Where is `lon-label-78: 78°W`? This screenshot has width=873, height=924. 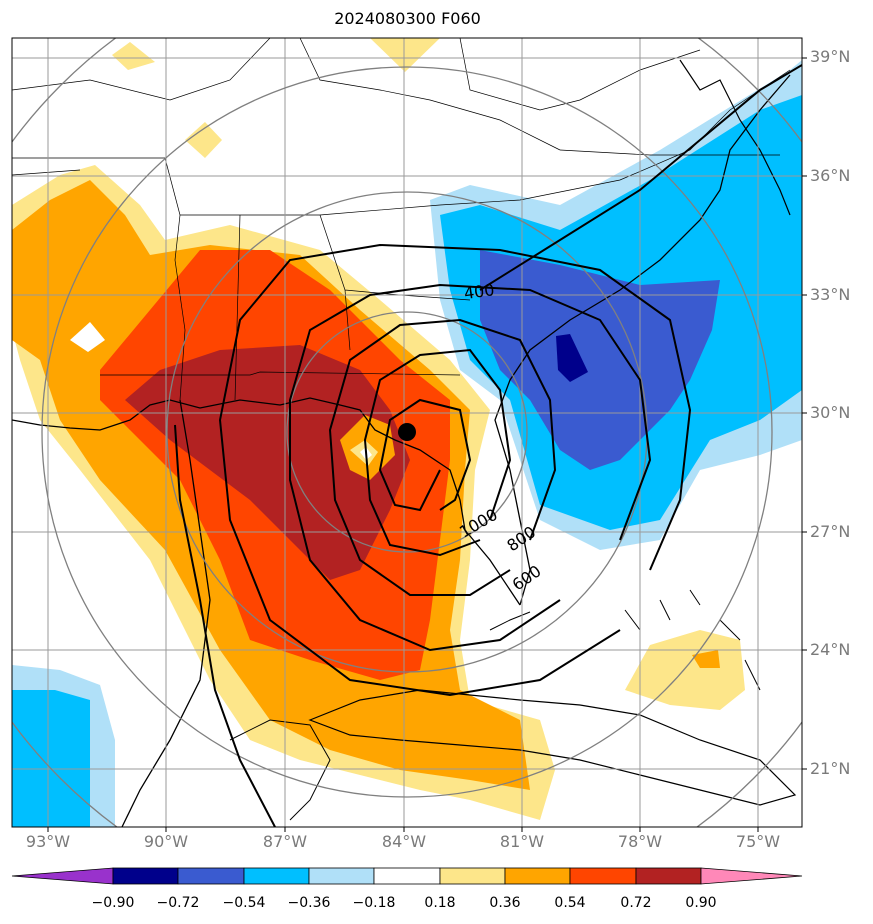
lon-label-78: 78°W is located at coordinates (640, 841).